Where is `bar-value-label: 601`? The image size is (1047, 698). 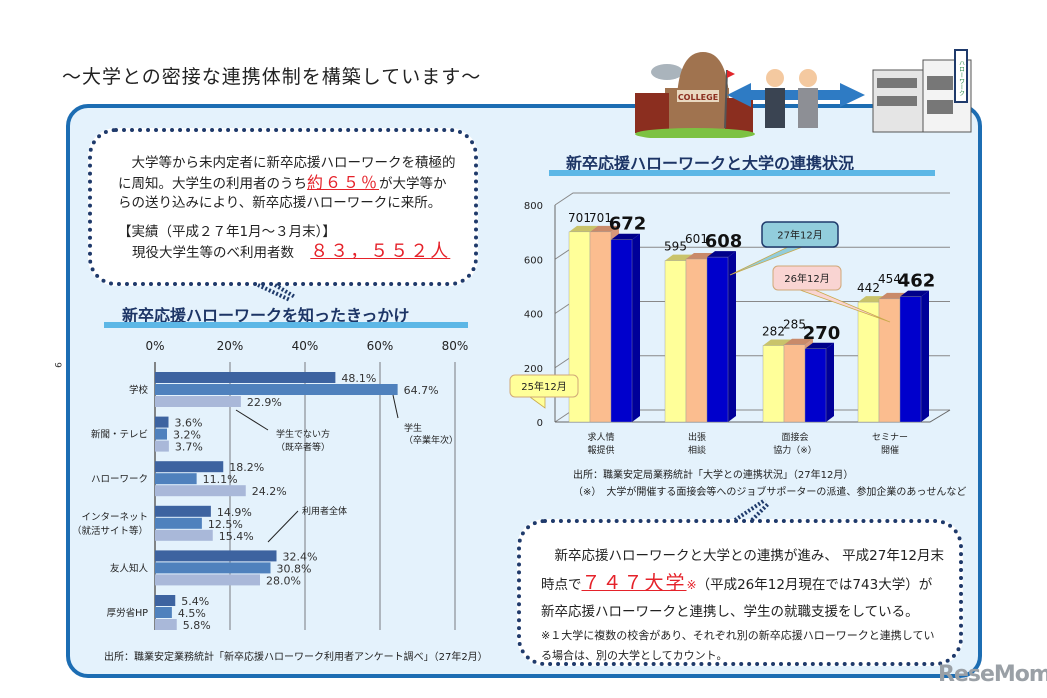 bar-value-label: 601 is located at coordinates (696, 239).